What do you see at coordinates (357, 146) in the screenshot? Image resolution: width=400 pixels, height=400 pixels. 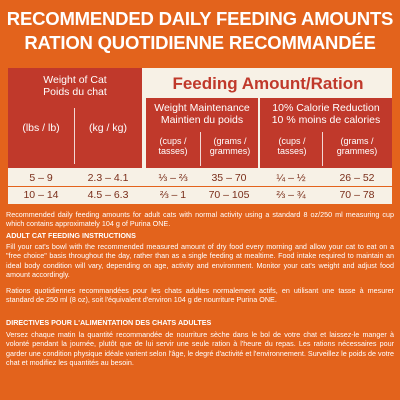 I see `cr-grams-label: (grams / grammes)` at bounding box center [357, 146].